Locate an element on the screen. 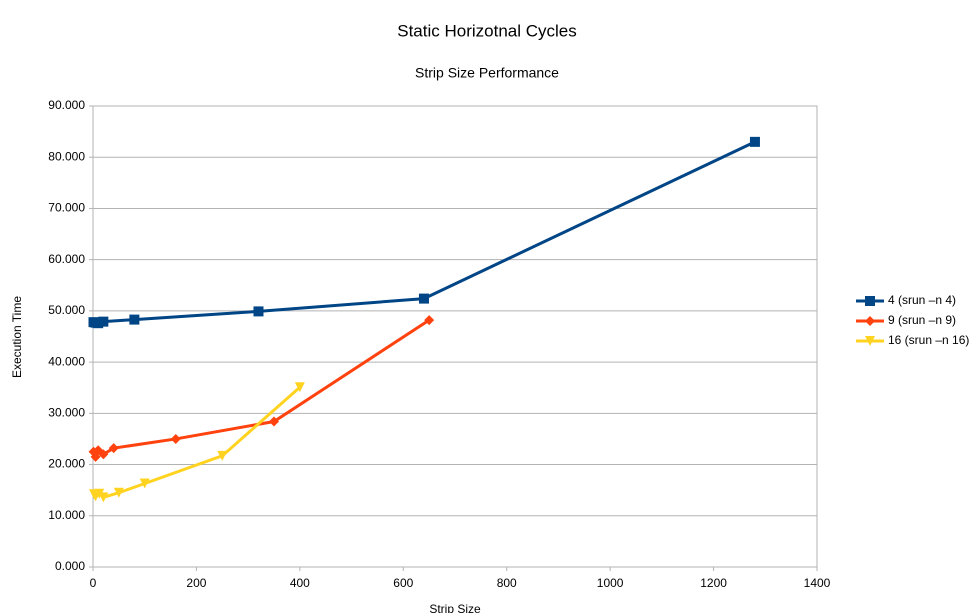 This screenshot has width=973, height=613. y-tick-label: 20.000 is located at coordinates (66, 464).